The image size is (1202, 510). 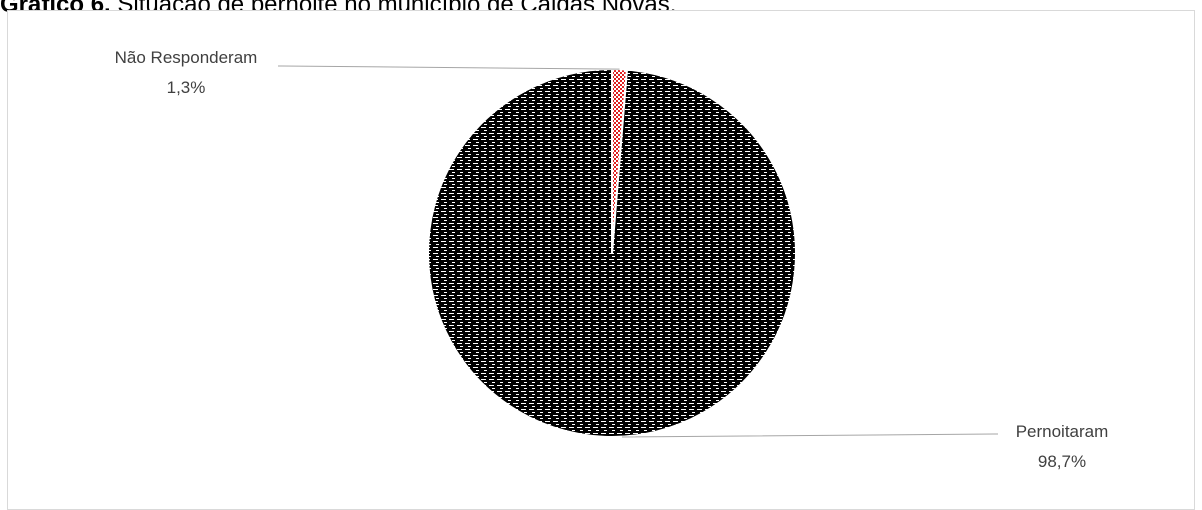 What do you see at coordinates (1062, 461) in the screenshot?
I see `value-label-pernoitaram: 98,7%` at bounding box center [1062, 461].